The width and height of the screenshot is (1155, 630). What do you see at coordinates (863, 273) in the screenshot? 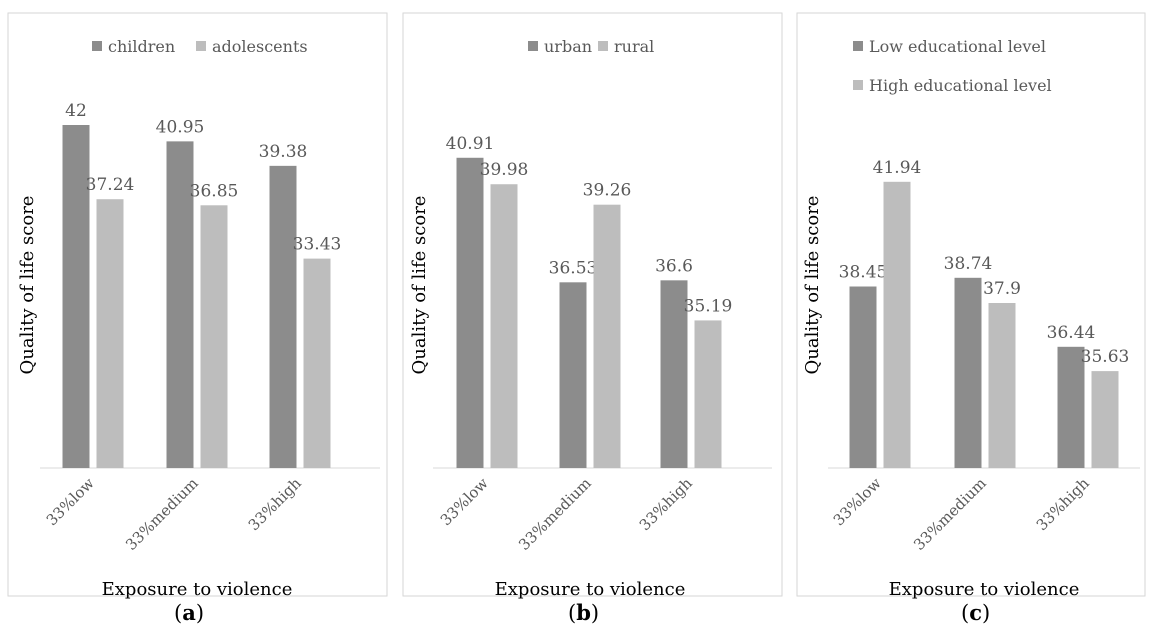
I see `data-label: 38.45` at bounding box center [863, 273].